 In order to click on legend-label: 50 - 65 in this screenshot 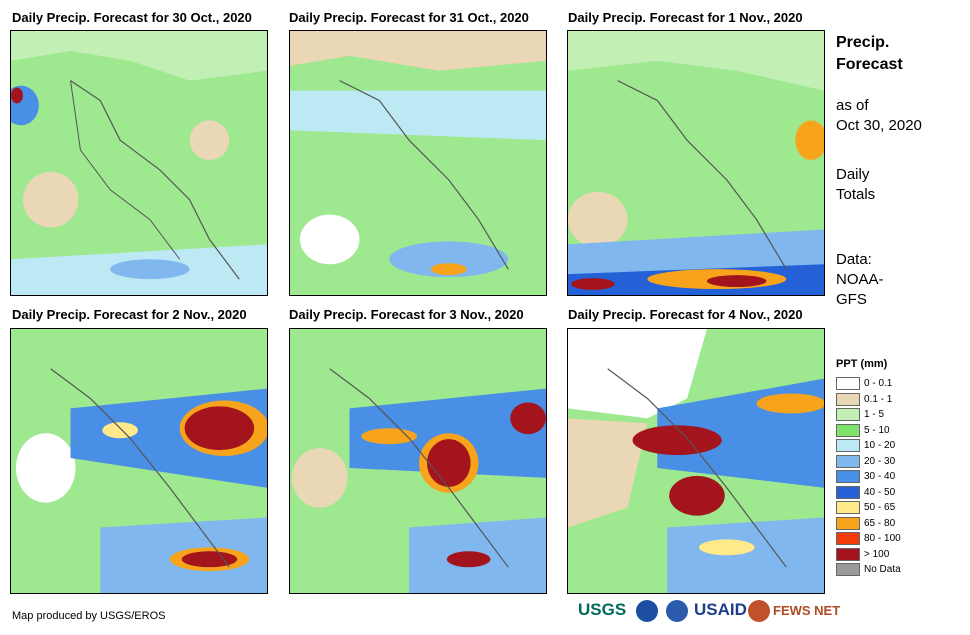, I will do `click(880, 508)`.